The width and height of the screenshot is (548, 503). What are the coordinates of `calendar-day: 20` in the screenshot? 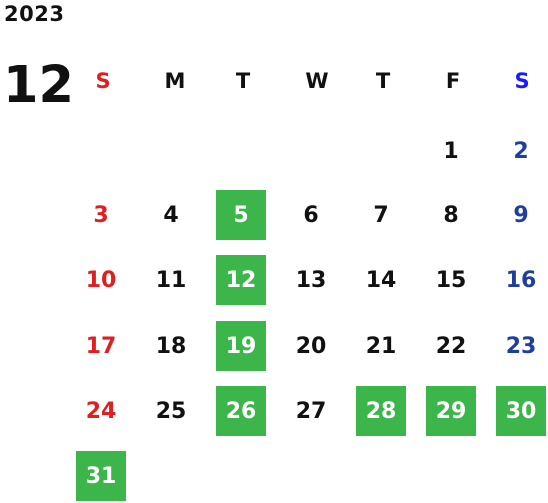 It's located at (311, 346).